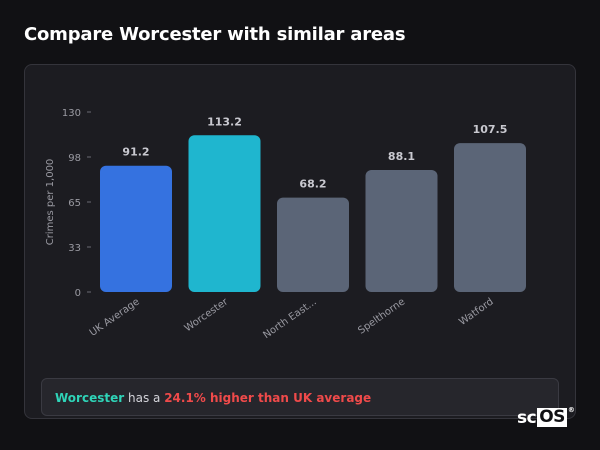 The height and width of the screenshot is (450, 600). What do you see at coordinates (476, 312) in the screenshot?
I see `x-category-label: Watford` at bounding box center [476, 312].